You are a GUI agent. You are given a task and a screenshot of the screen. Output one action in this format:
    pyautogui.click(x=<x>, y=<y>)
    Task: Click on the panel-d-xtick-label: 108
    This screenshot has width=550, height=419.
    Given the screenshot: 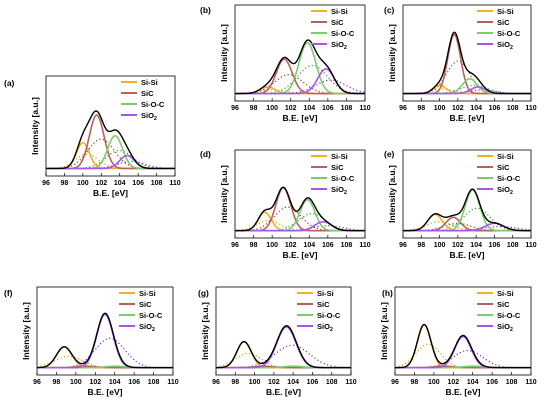 What is the action you would take?
    pyautogui.click(x=347, y=245)
    